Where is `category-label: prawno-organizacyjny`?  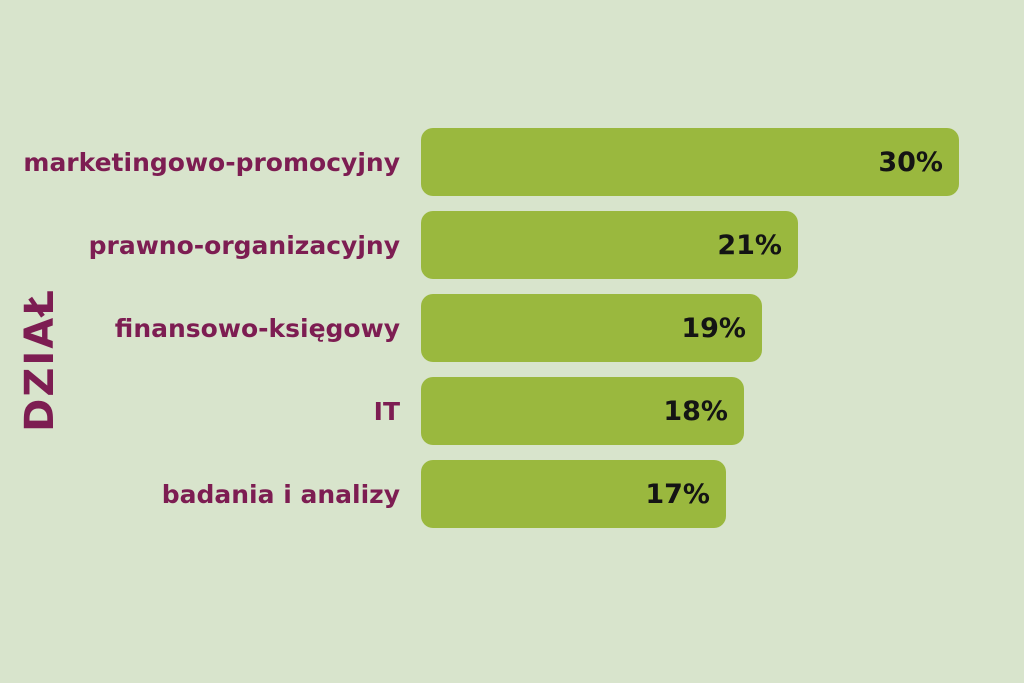
category-label: prawno-organizacyjny is located at coordinates (244, 245).